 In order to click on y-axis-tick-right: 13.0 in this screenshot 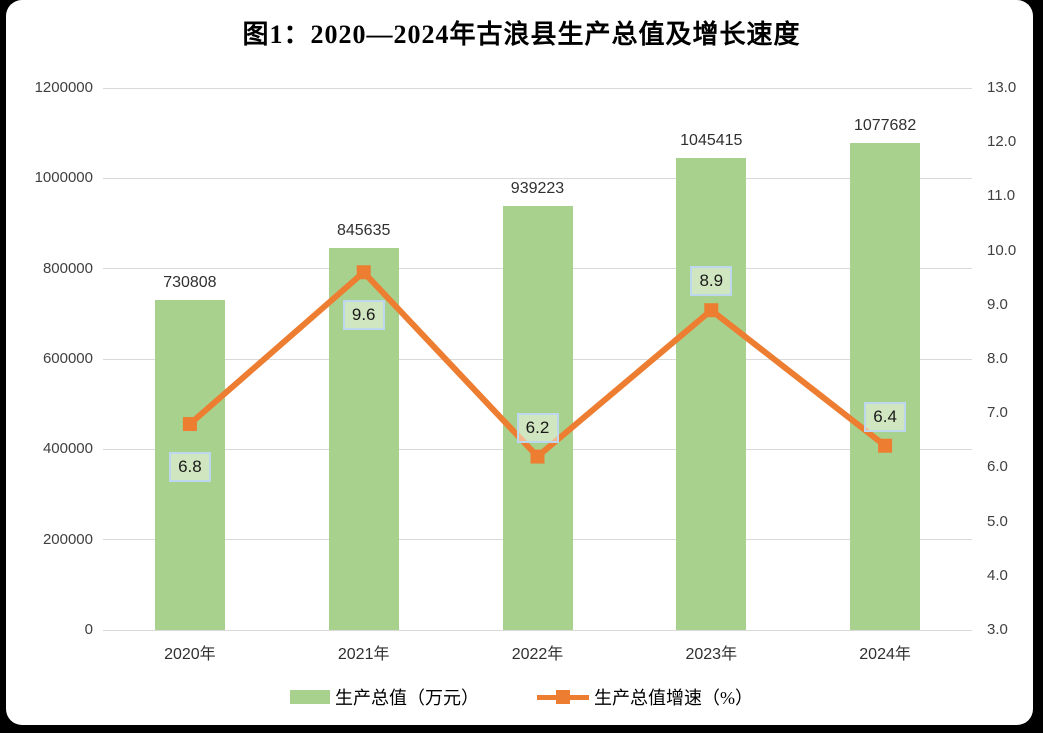, I will do `click(1002, 87)`.